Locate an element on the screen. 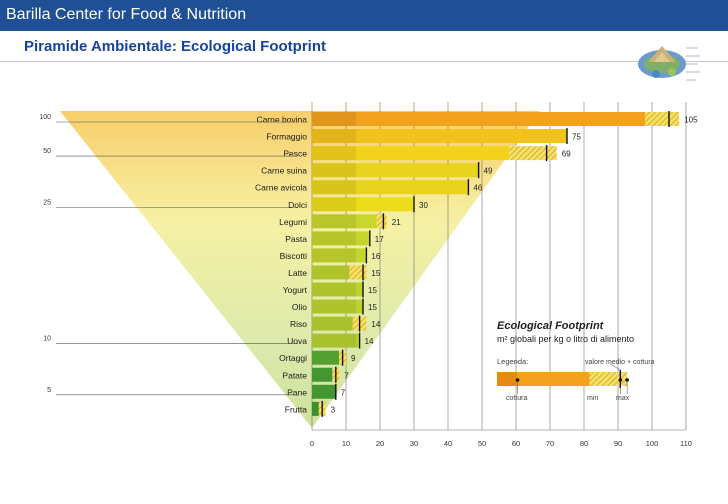  x-tick-label-7: 70 is located at coordinates (550, 443).